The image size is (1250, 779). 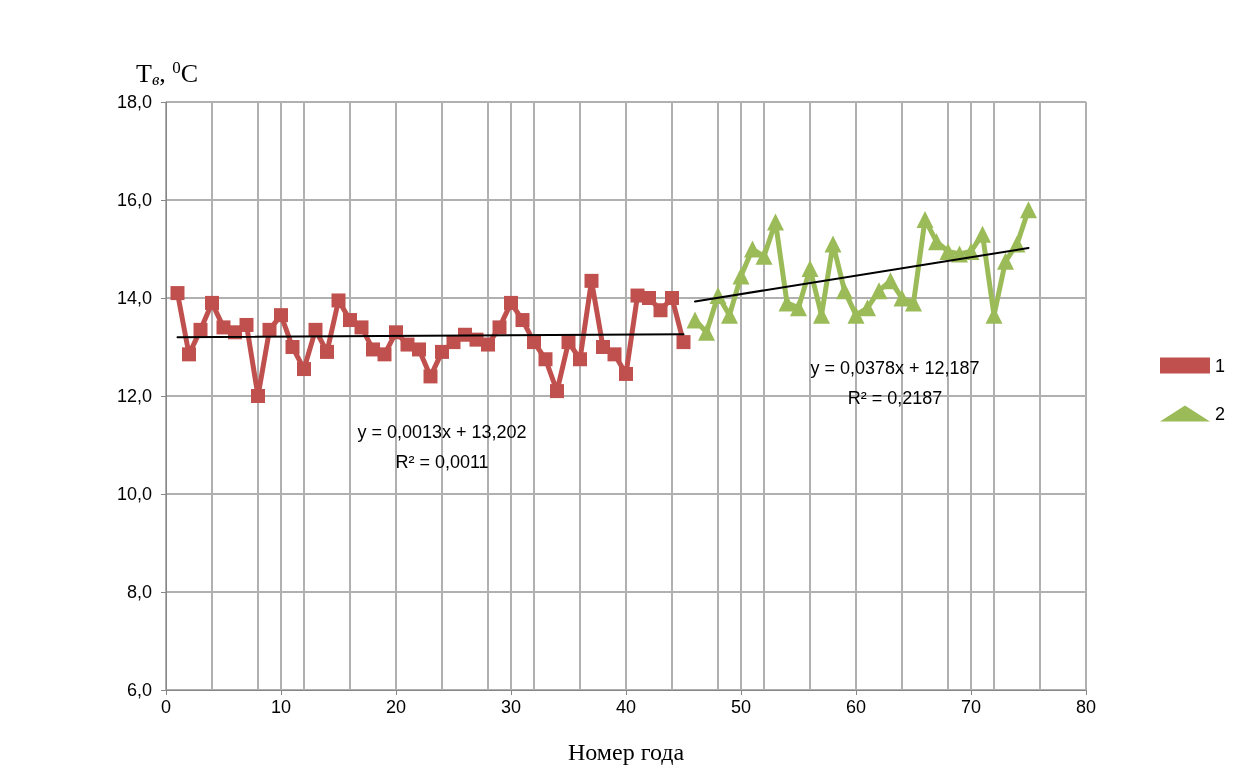 I want to click on y-tick-label: 14,0, so click(x=134, y=298).